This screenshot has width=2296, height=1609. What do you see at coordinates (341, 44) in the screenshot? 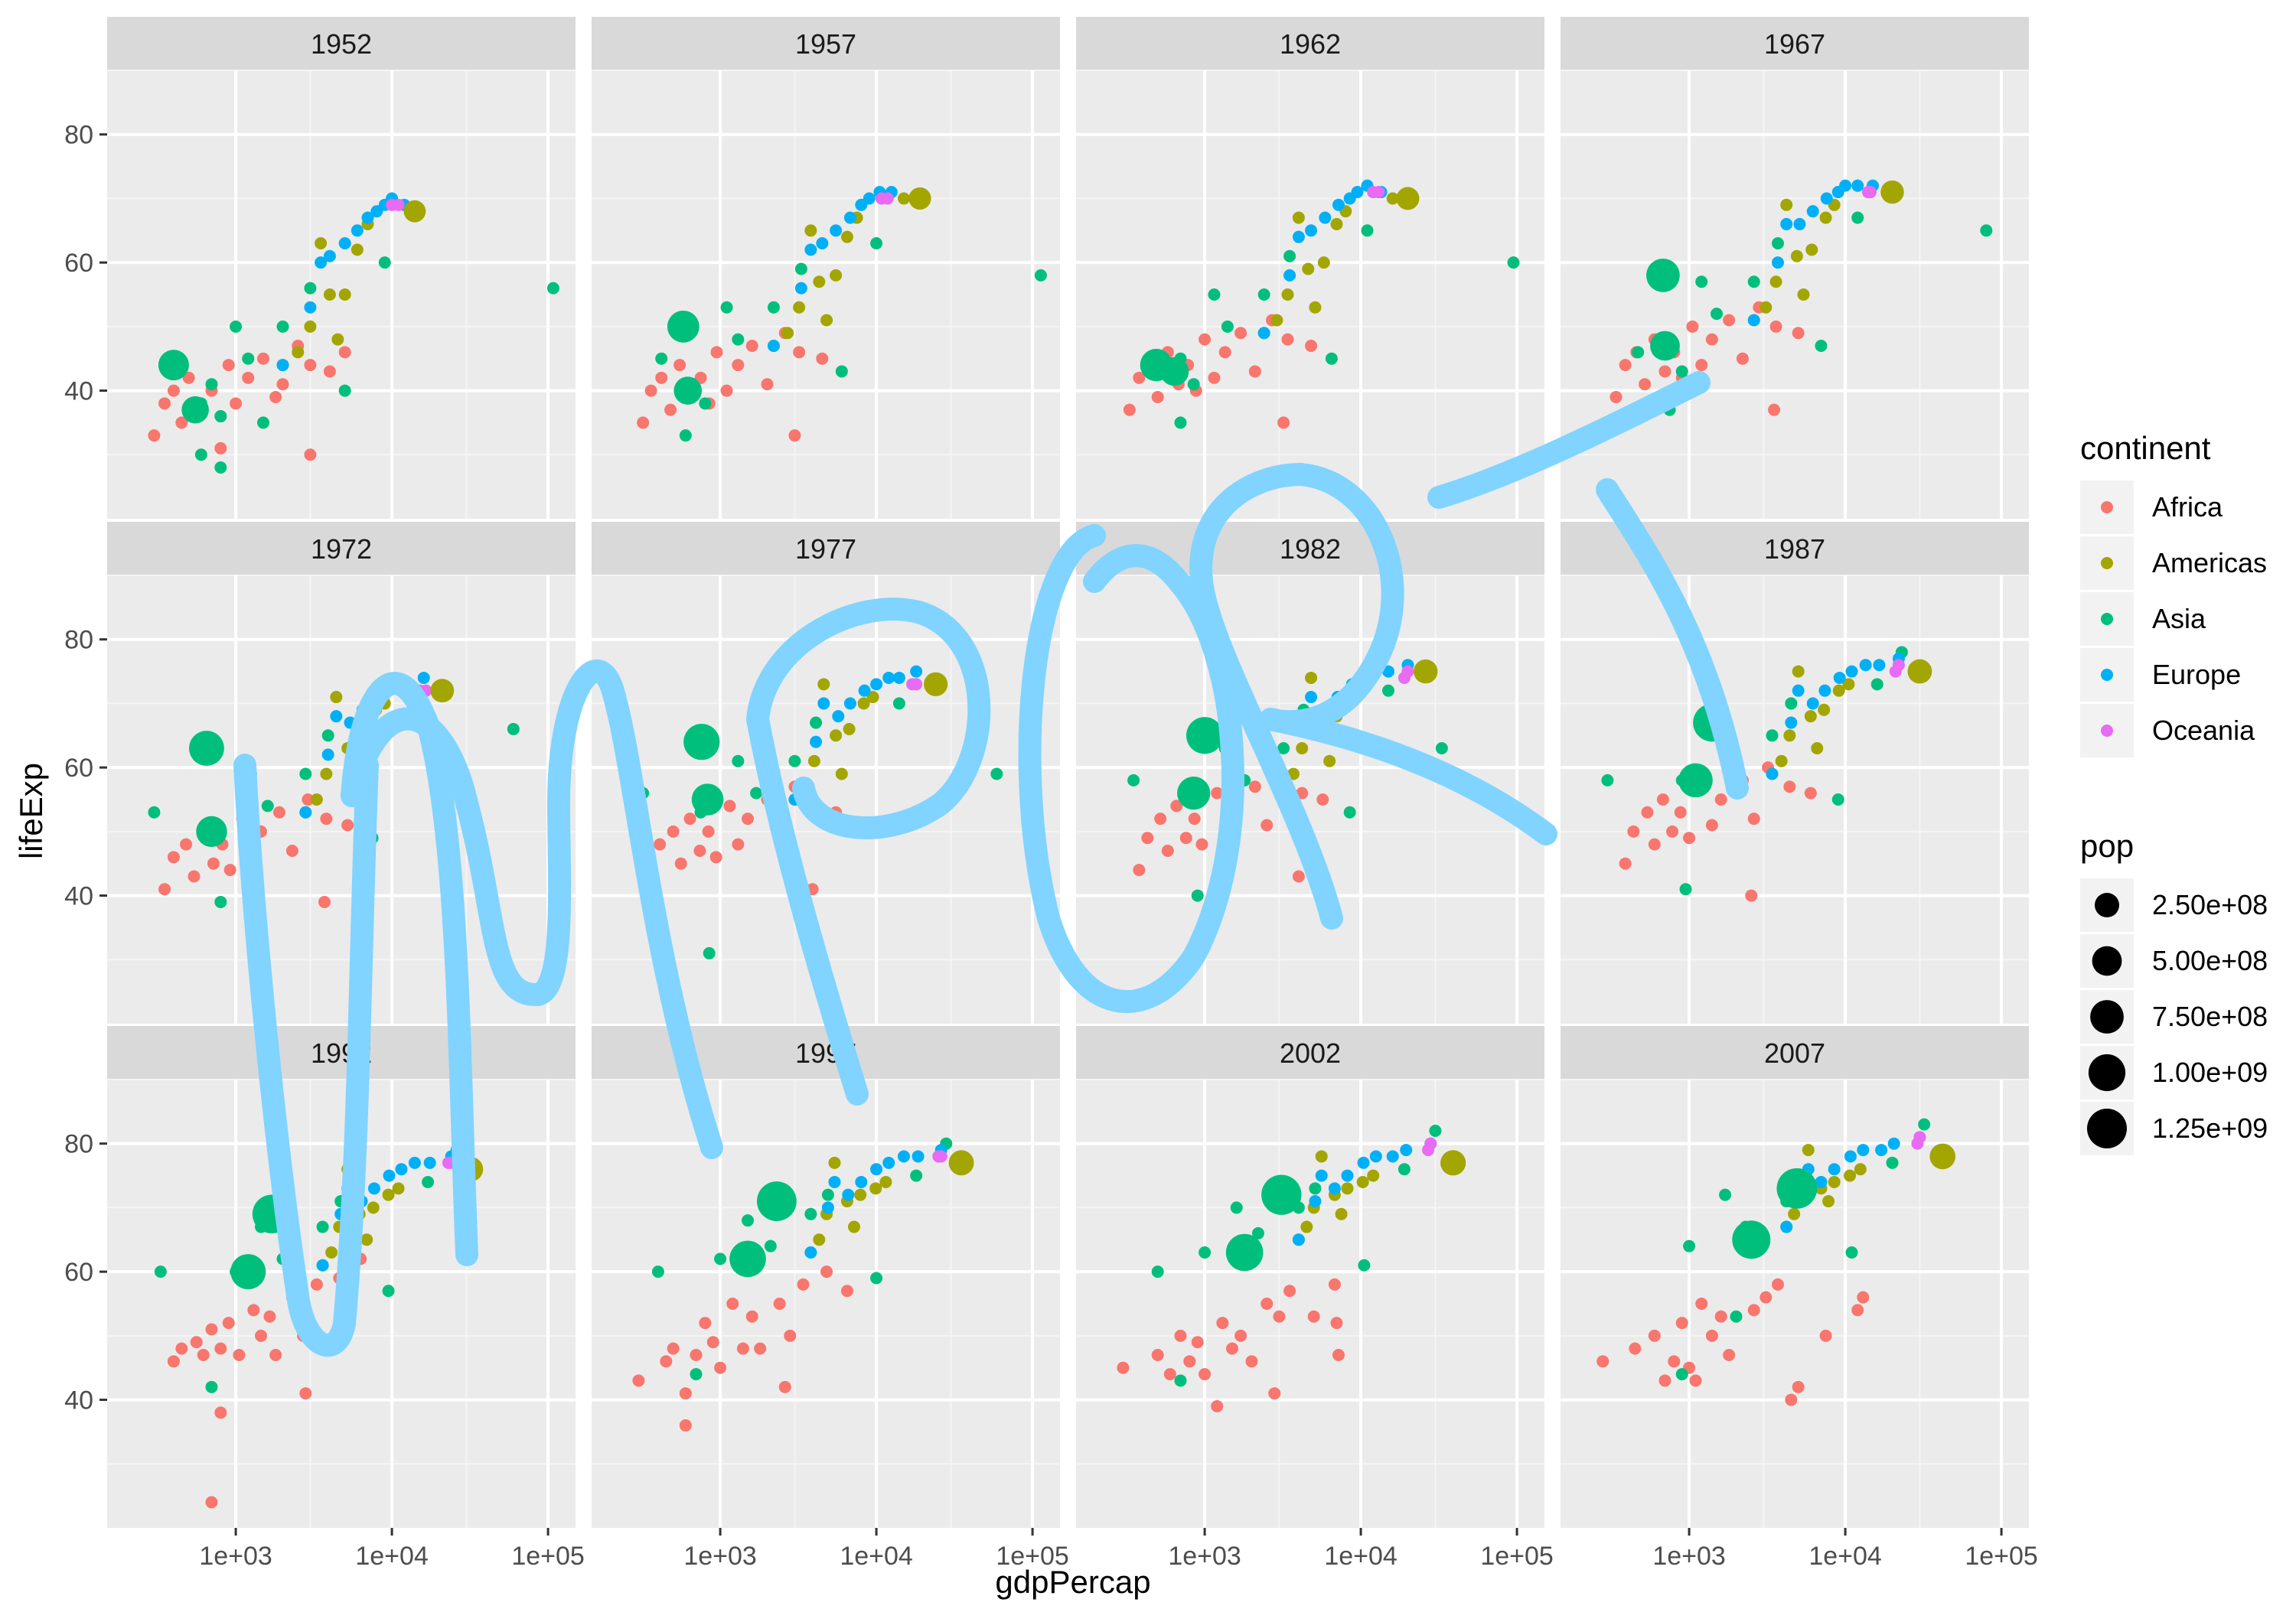
I see `facet-strip` at bounding box center [341, 44].